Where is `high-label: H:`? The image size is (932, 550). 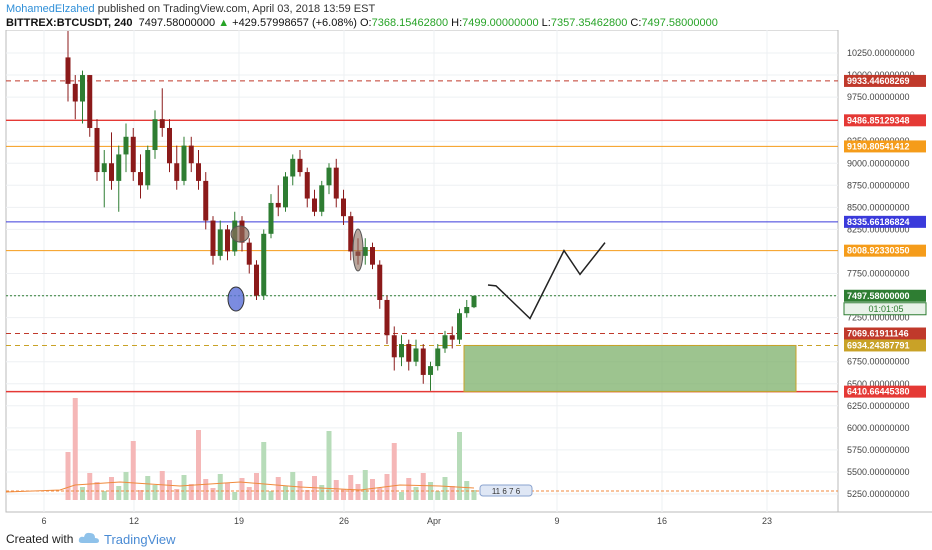 high-label: H: is located at coordinates (457, 23).